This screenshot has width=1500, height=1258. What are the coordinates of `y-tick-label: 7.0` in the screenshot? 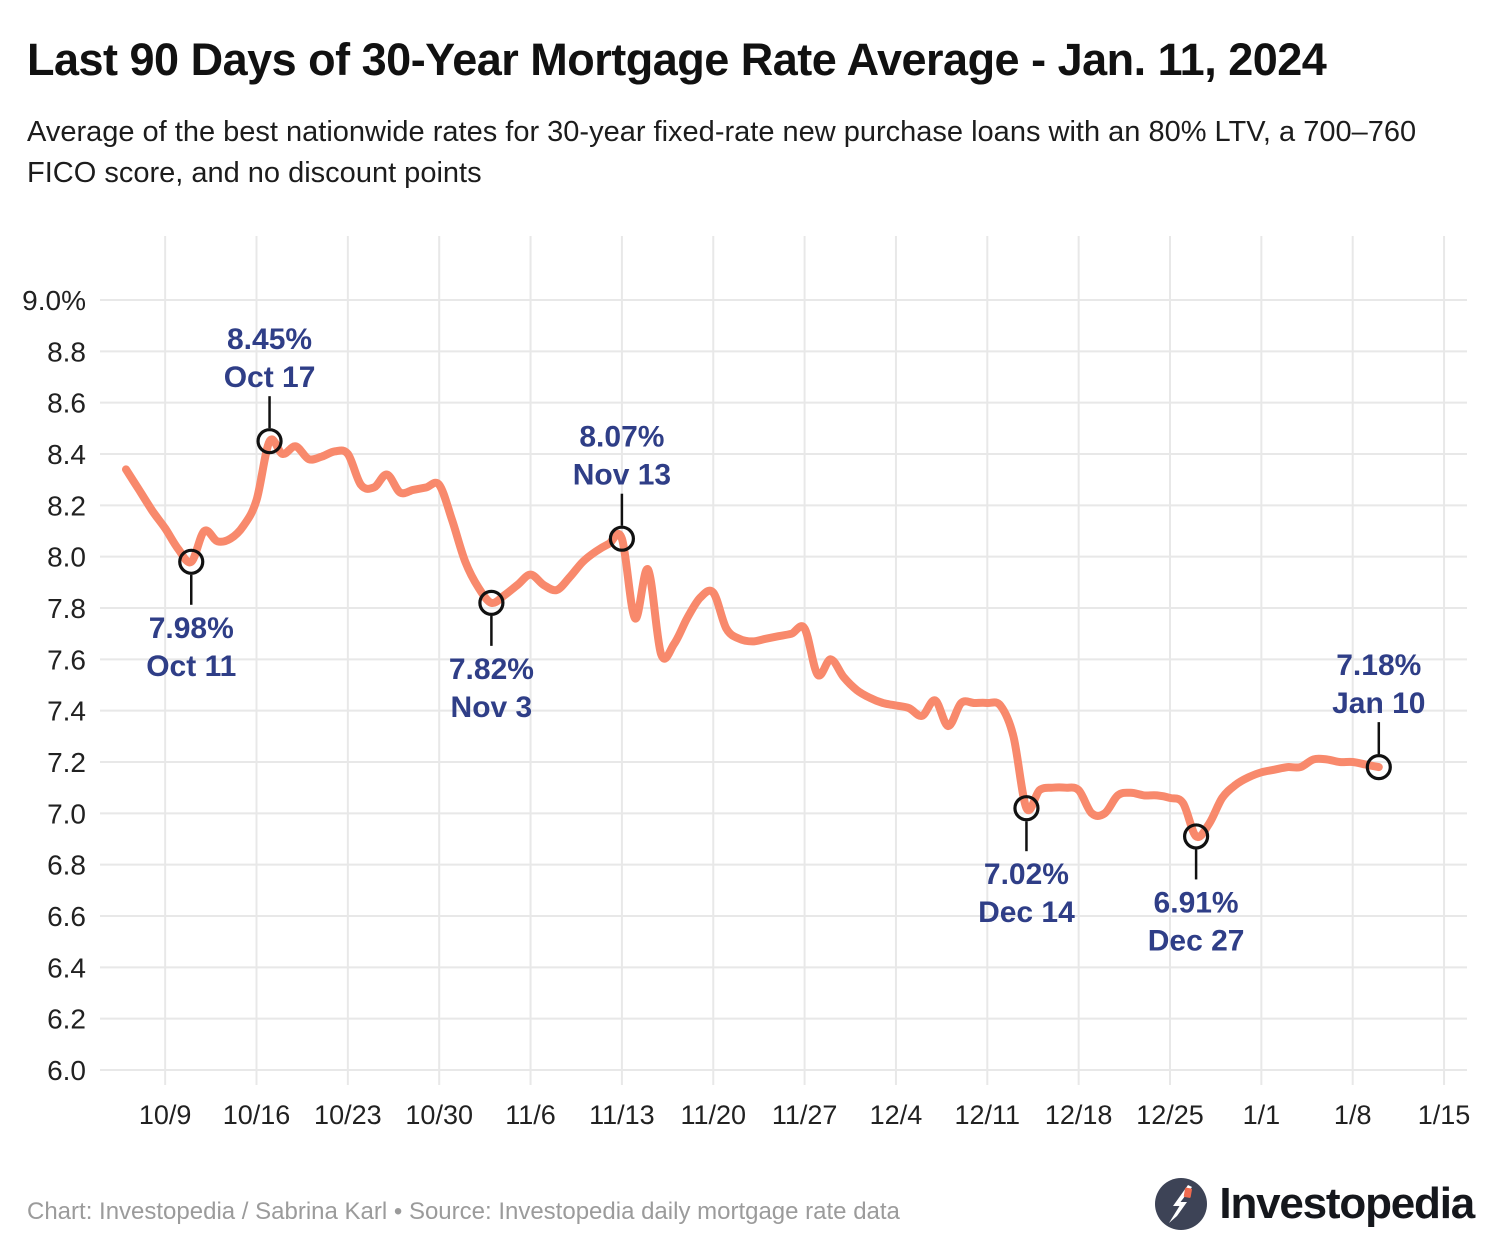 It's located at (66, 813).